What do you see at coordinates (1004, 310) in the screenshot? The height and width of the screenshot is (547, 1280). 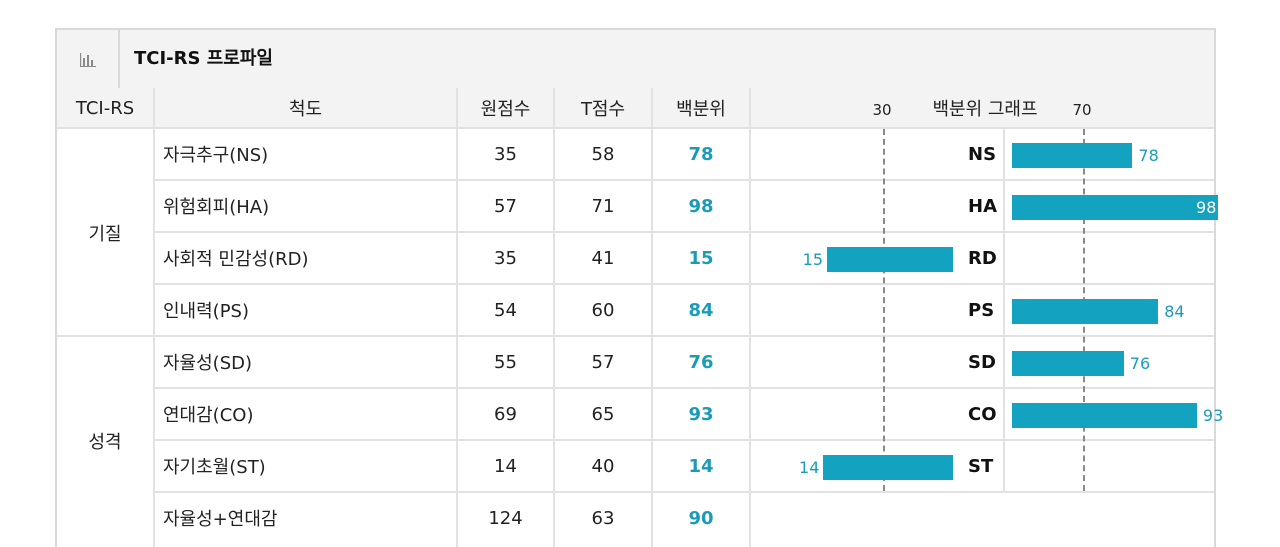 I see `code-column-divider` at bounding box center [1004, 310].